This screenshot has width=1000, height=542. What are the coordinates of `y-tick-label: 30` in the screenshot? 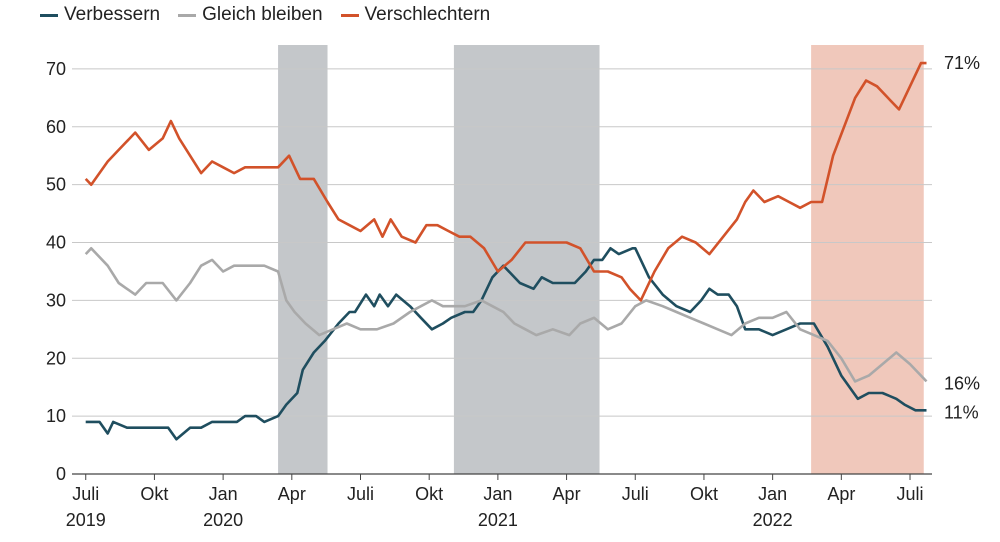 It's located at (56, 300).